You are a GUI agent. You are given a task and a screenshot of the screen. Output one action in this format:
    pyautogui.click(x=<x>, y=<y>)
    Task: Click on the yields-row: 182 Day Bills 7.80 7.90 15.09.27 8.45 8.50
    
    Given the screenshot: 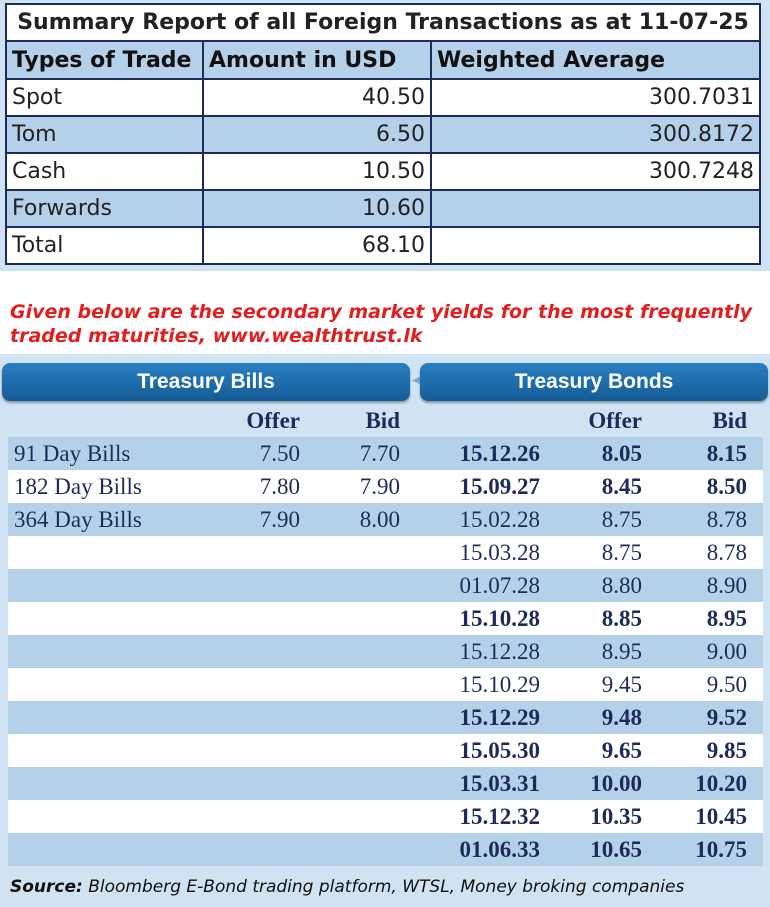 What is the action you would take?
    pyautogui.click(x=385, y=486)
    